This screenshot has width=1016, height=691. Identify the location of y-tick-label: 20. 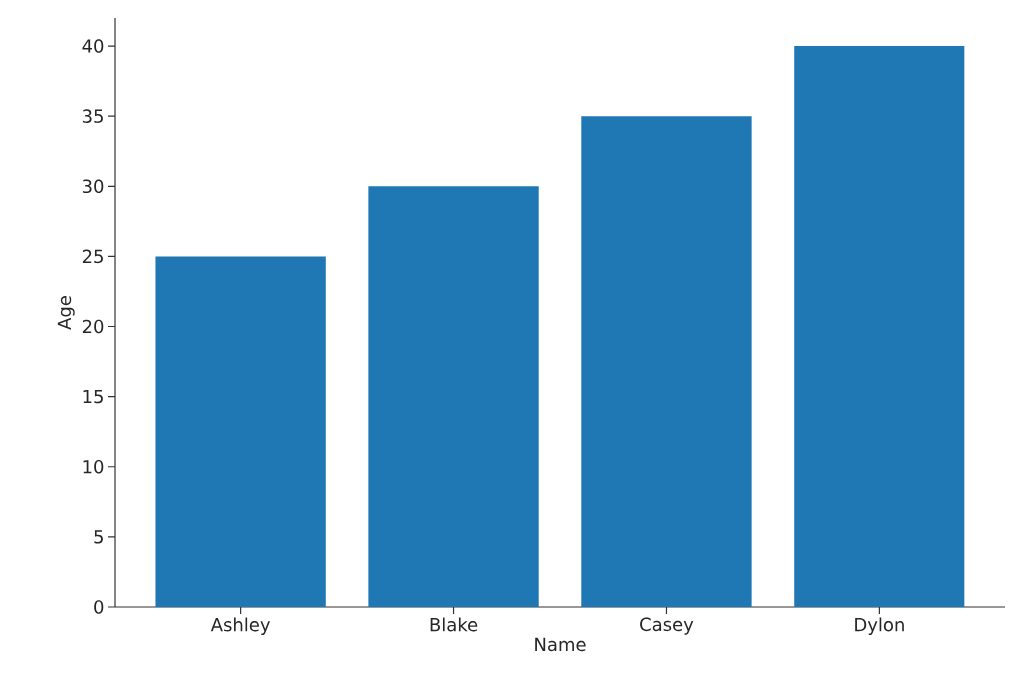
(93, 326).